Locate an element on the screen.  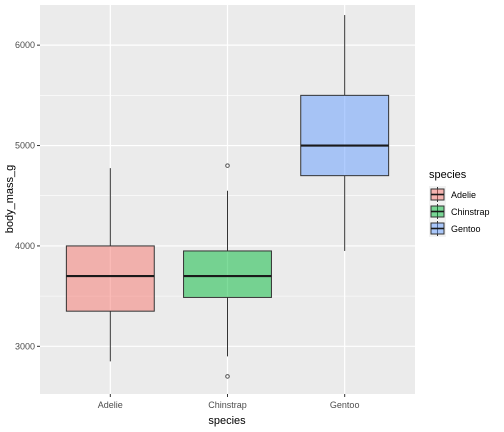
legend-label: Adelie is located at coordinates (463, 195).